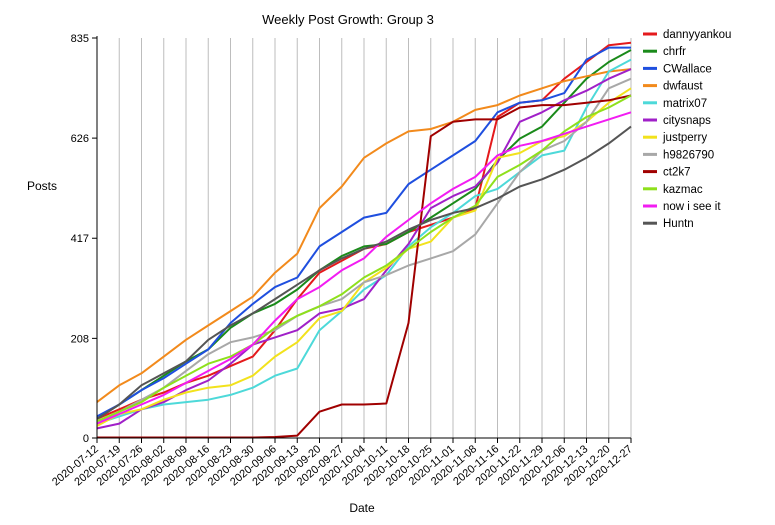  What do you see at coordinates (42, 186) in the screenshot?
I see `y-axis-label: Posts` at bounding box center [42, 186].